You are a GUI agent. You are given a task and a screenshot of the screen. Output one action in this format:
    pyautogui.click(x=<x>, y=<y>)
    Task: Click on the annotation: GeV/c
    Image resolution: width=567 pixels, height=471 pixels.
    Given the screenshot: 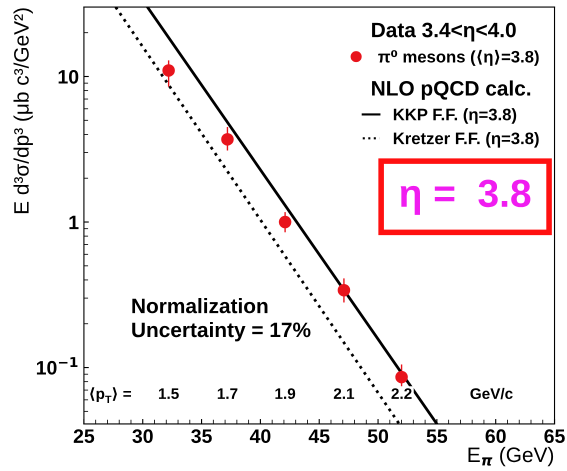 What is the action you would take?
    pyautogui.click(x=491, y=394)
    